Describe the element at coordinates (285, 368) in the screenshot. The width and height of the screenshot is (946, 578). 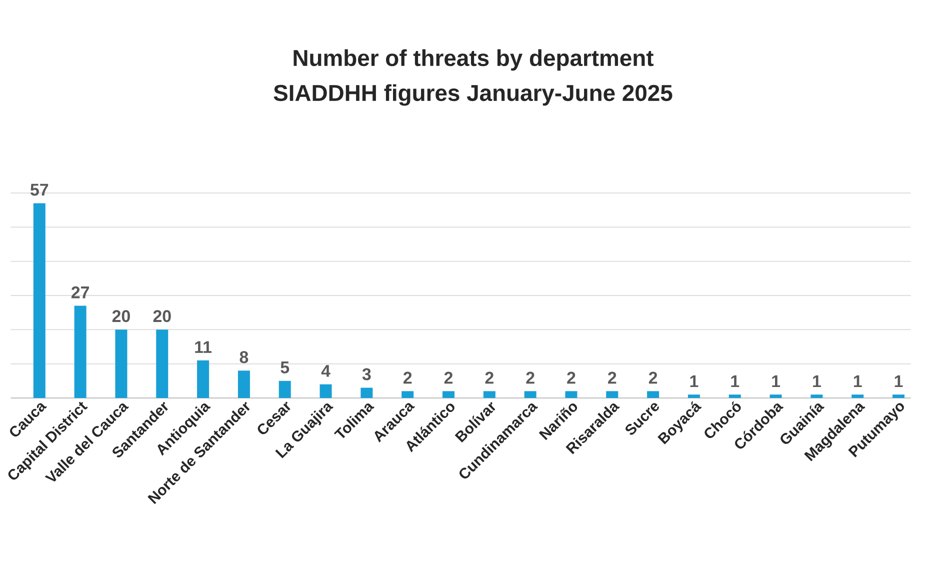
I see `data-label: 5` at that location.